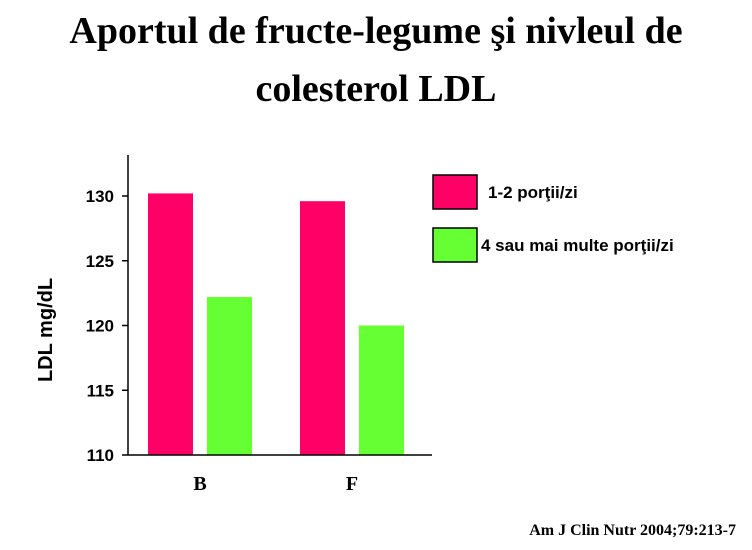 The image size is (752, 550). What do you see at coordinates (46, 330) in the screenshot?
I see `y-axis-label: LDL mg/dL` at bounding box center [46, 330].